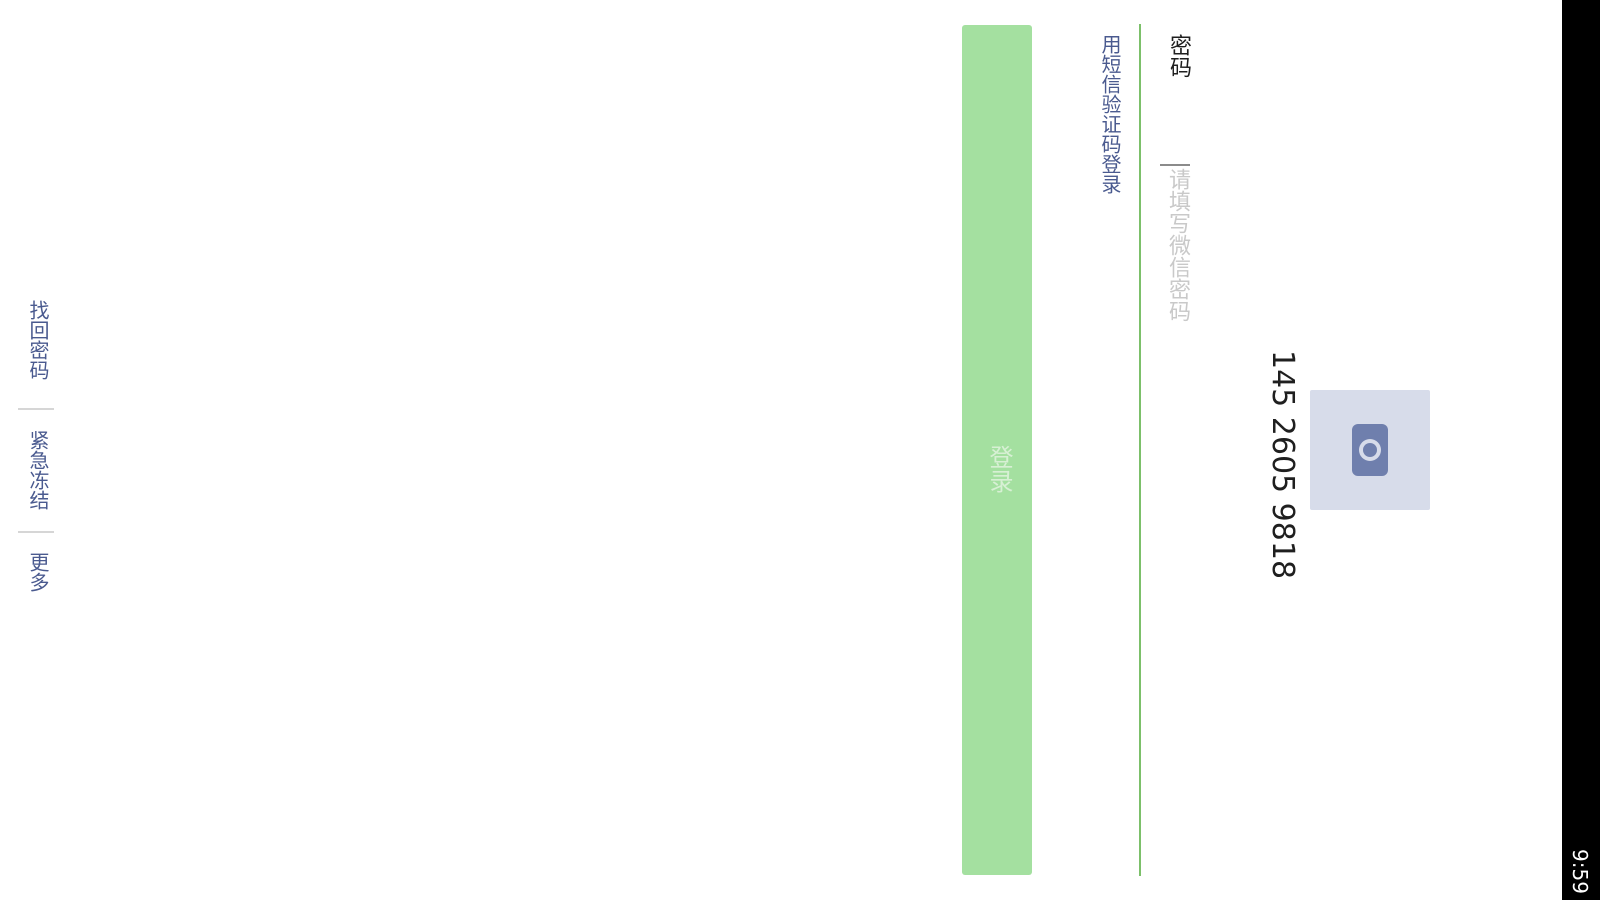  What do you see at coordinates (1176, 364) in the screenshot?
I see `password-field: 请填写微信密码` at bounding box center [1176, 364].